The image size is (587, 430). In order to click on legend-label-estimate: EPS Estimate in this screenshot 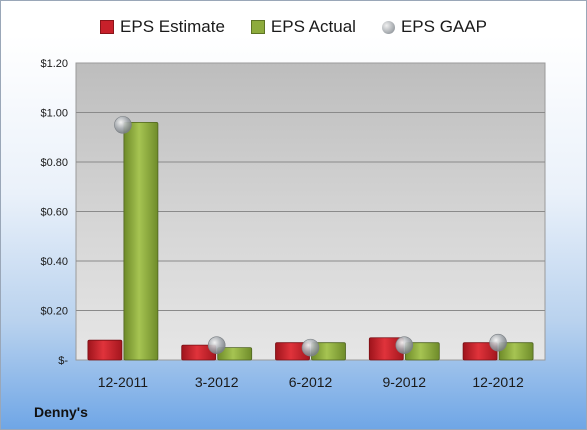, I will do `click(172, 26)`.